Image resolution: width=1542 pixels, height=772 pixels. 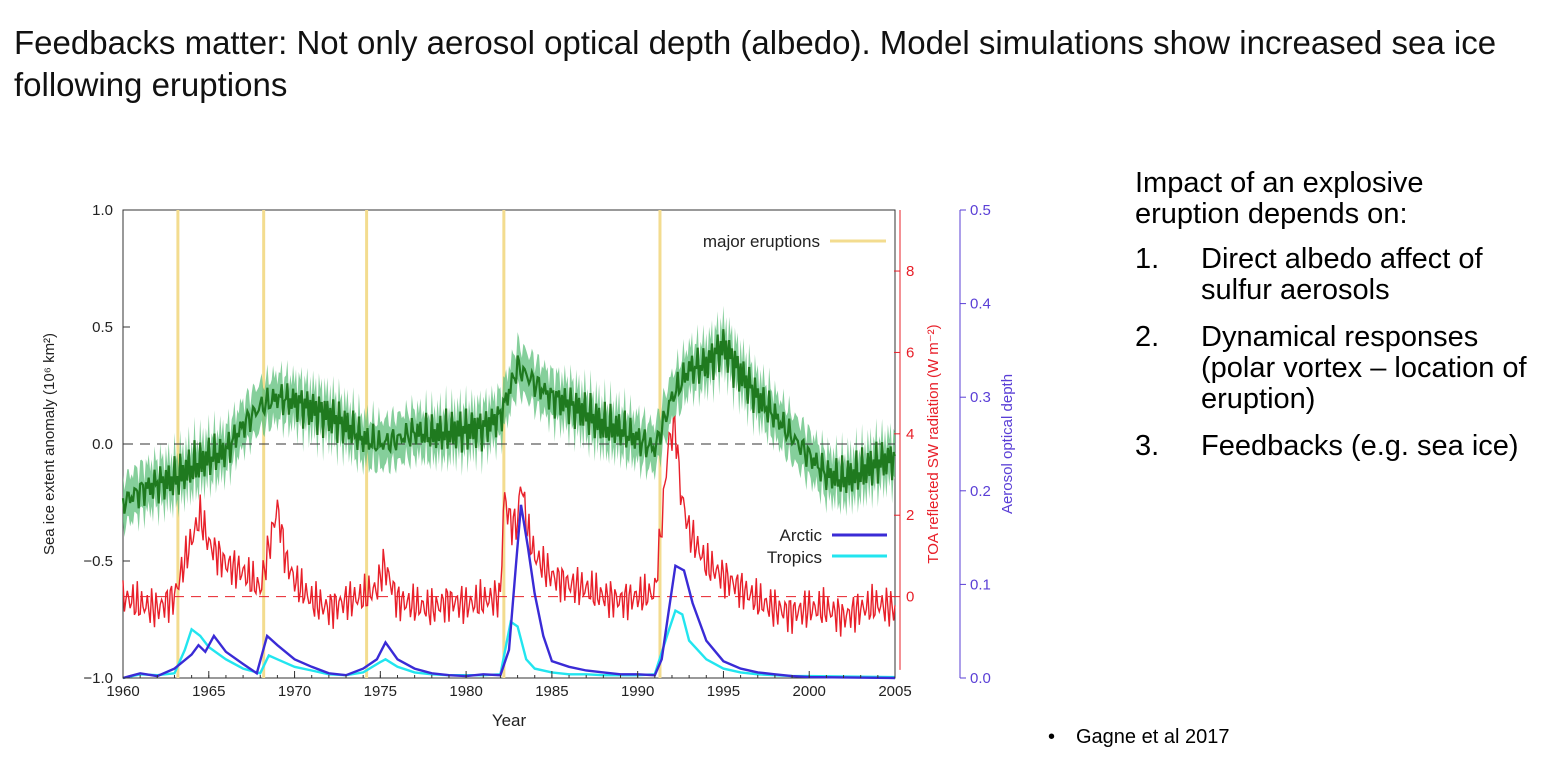 What do you see at coordinates (1147, 446) in the screenshot?
I see `list-item-number: 3.` at bounding box center [1147, 446].